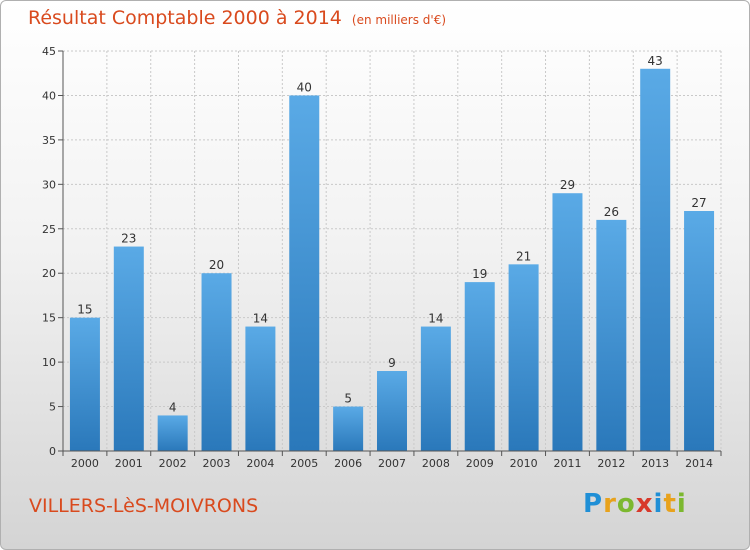 Image resolution: width=750 pixels, height=550 pixels. What do you see at coordinates (185, 18) in the screenshot?
I see `chart-title-text: Résultat Comptable 2000 à 2014` at bounding box center [185, 18].